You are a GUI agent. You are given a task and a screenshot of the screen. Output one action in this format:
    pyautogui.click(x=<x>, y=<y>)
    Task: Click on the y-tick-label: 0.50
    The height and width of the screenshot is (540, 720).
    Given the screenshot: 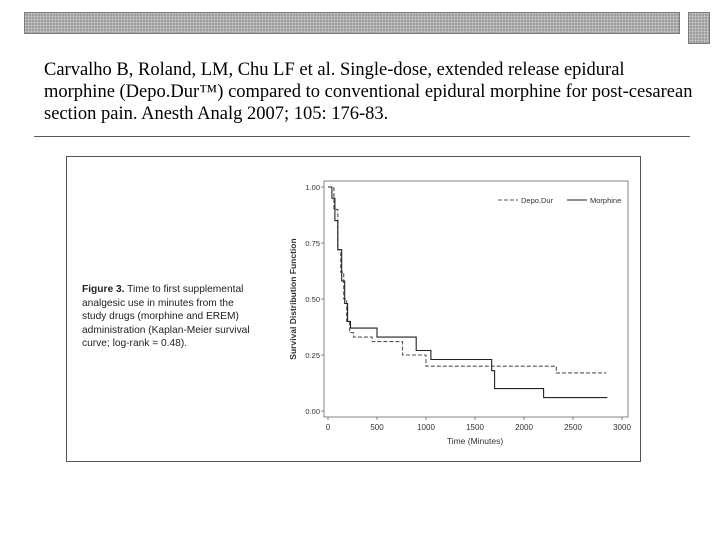 What is the action you would take?
    pyautogui.click(x=312, y=299)
    